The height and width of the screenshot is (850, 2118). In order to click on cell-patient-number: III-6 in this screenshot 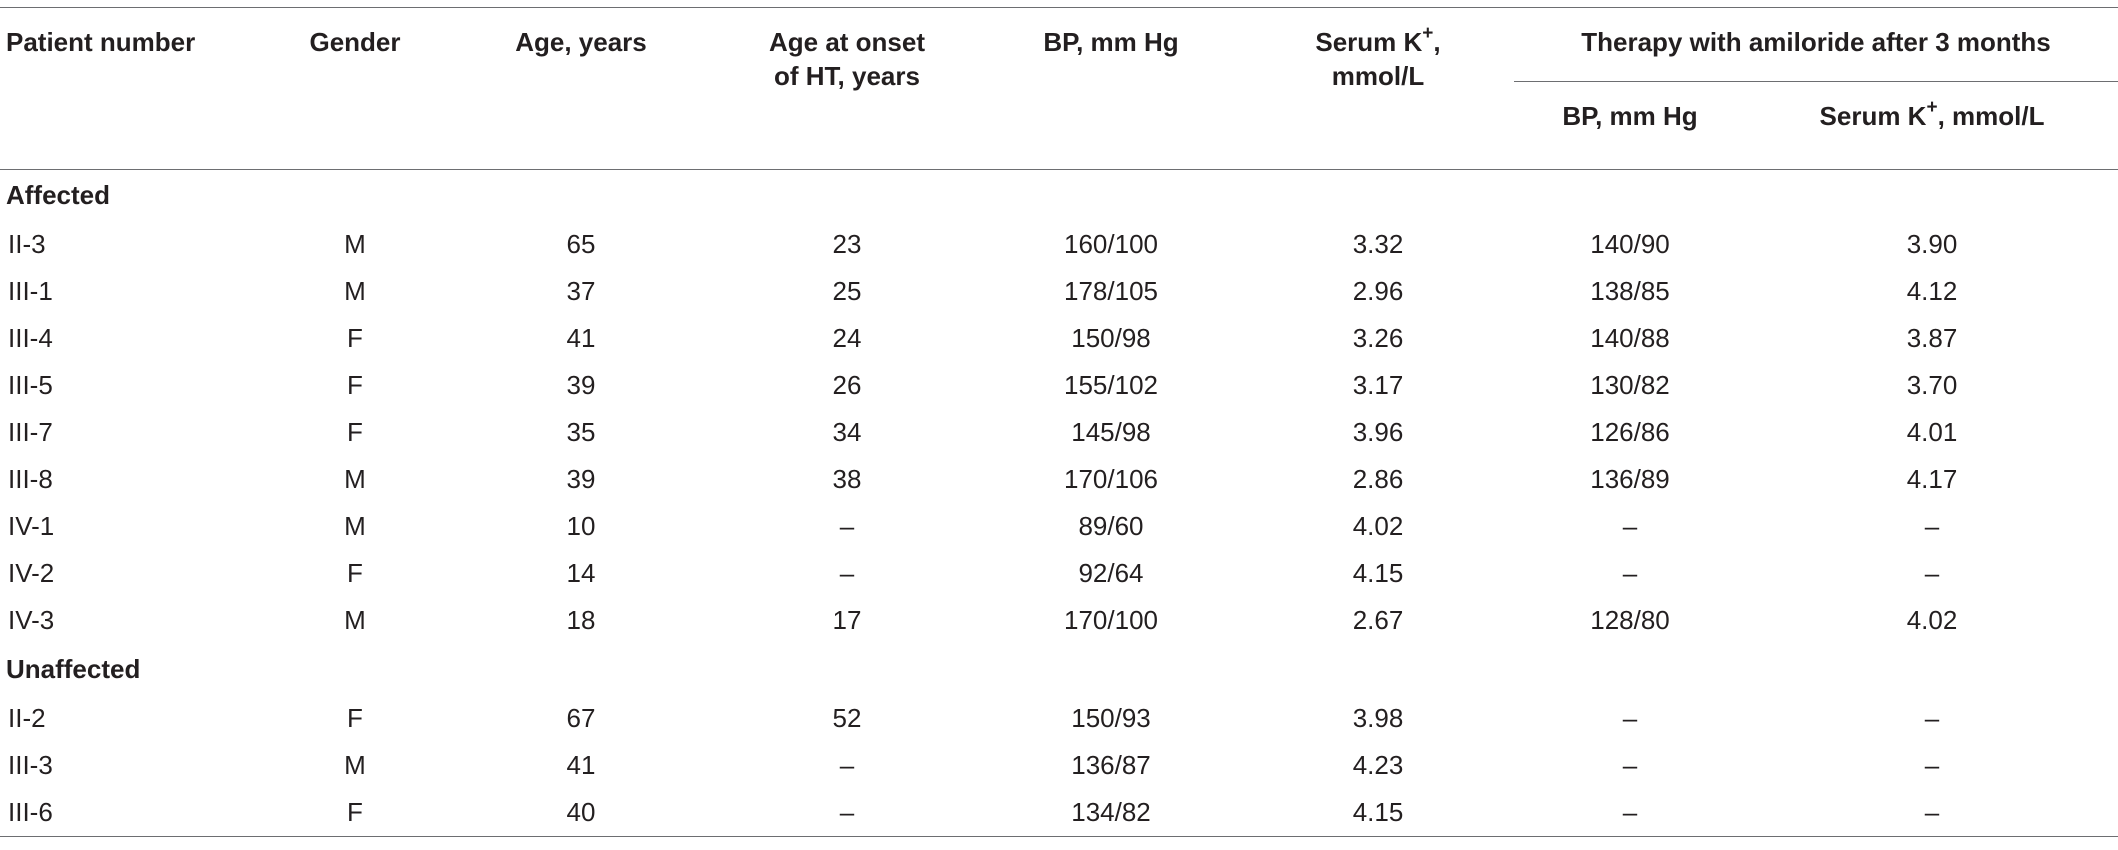, I will do `click(30, 812)`.